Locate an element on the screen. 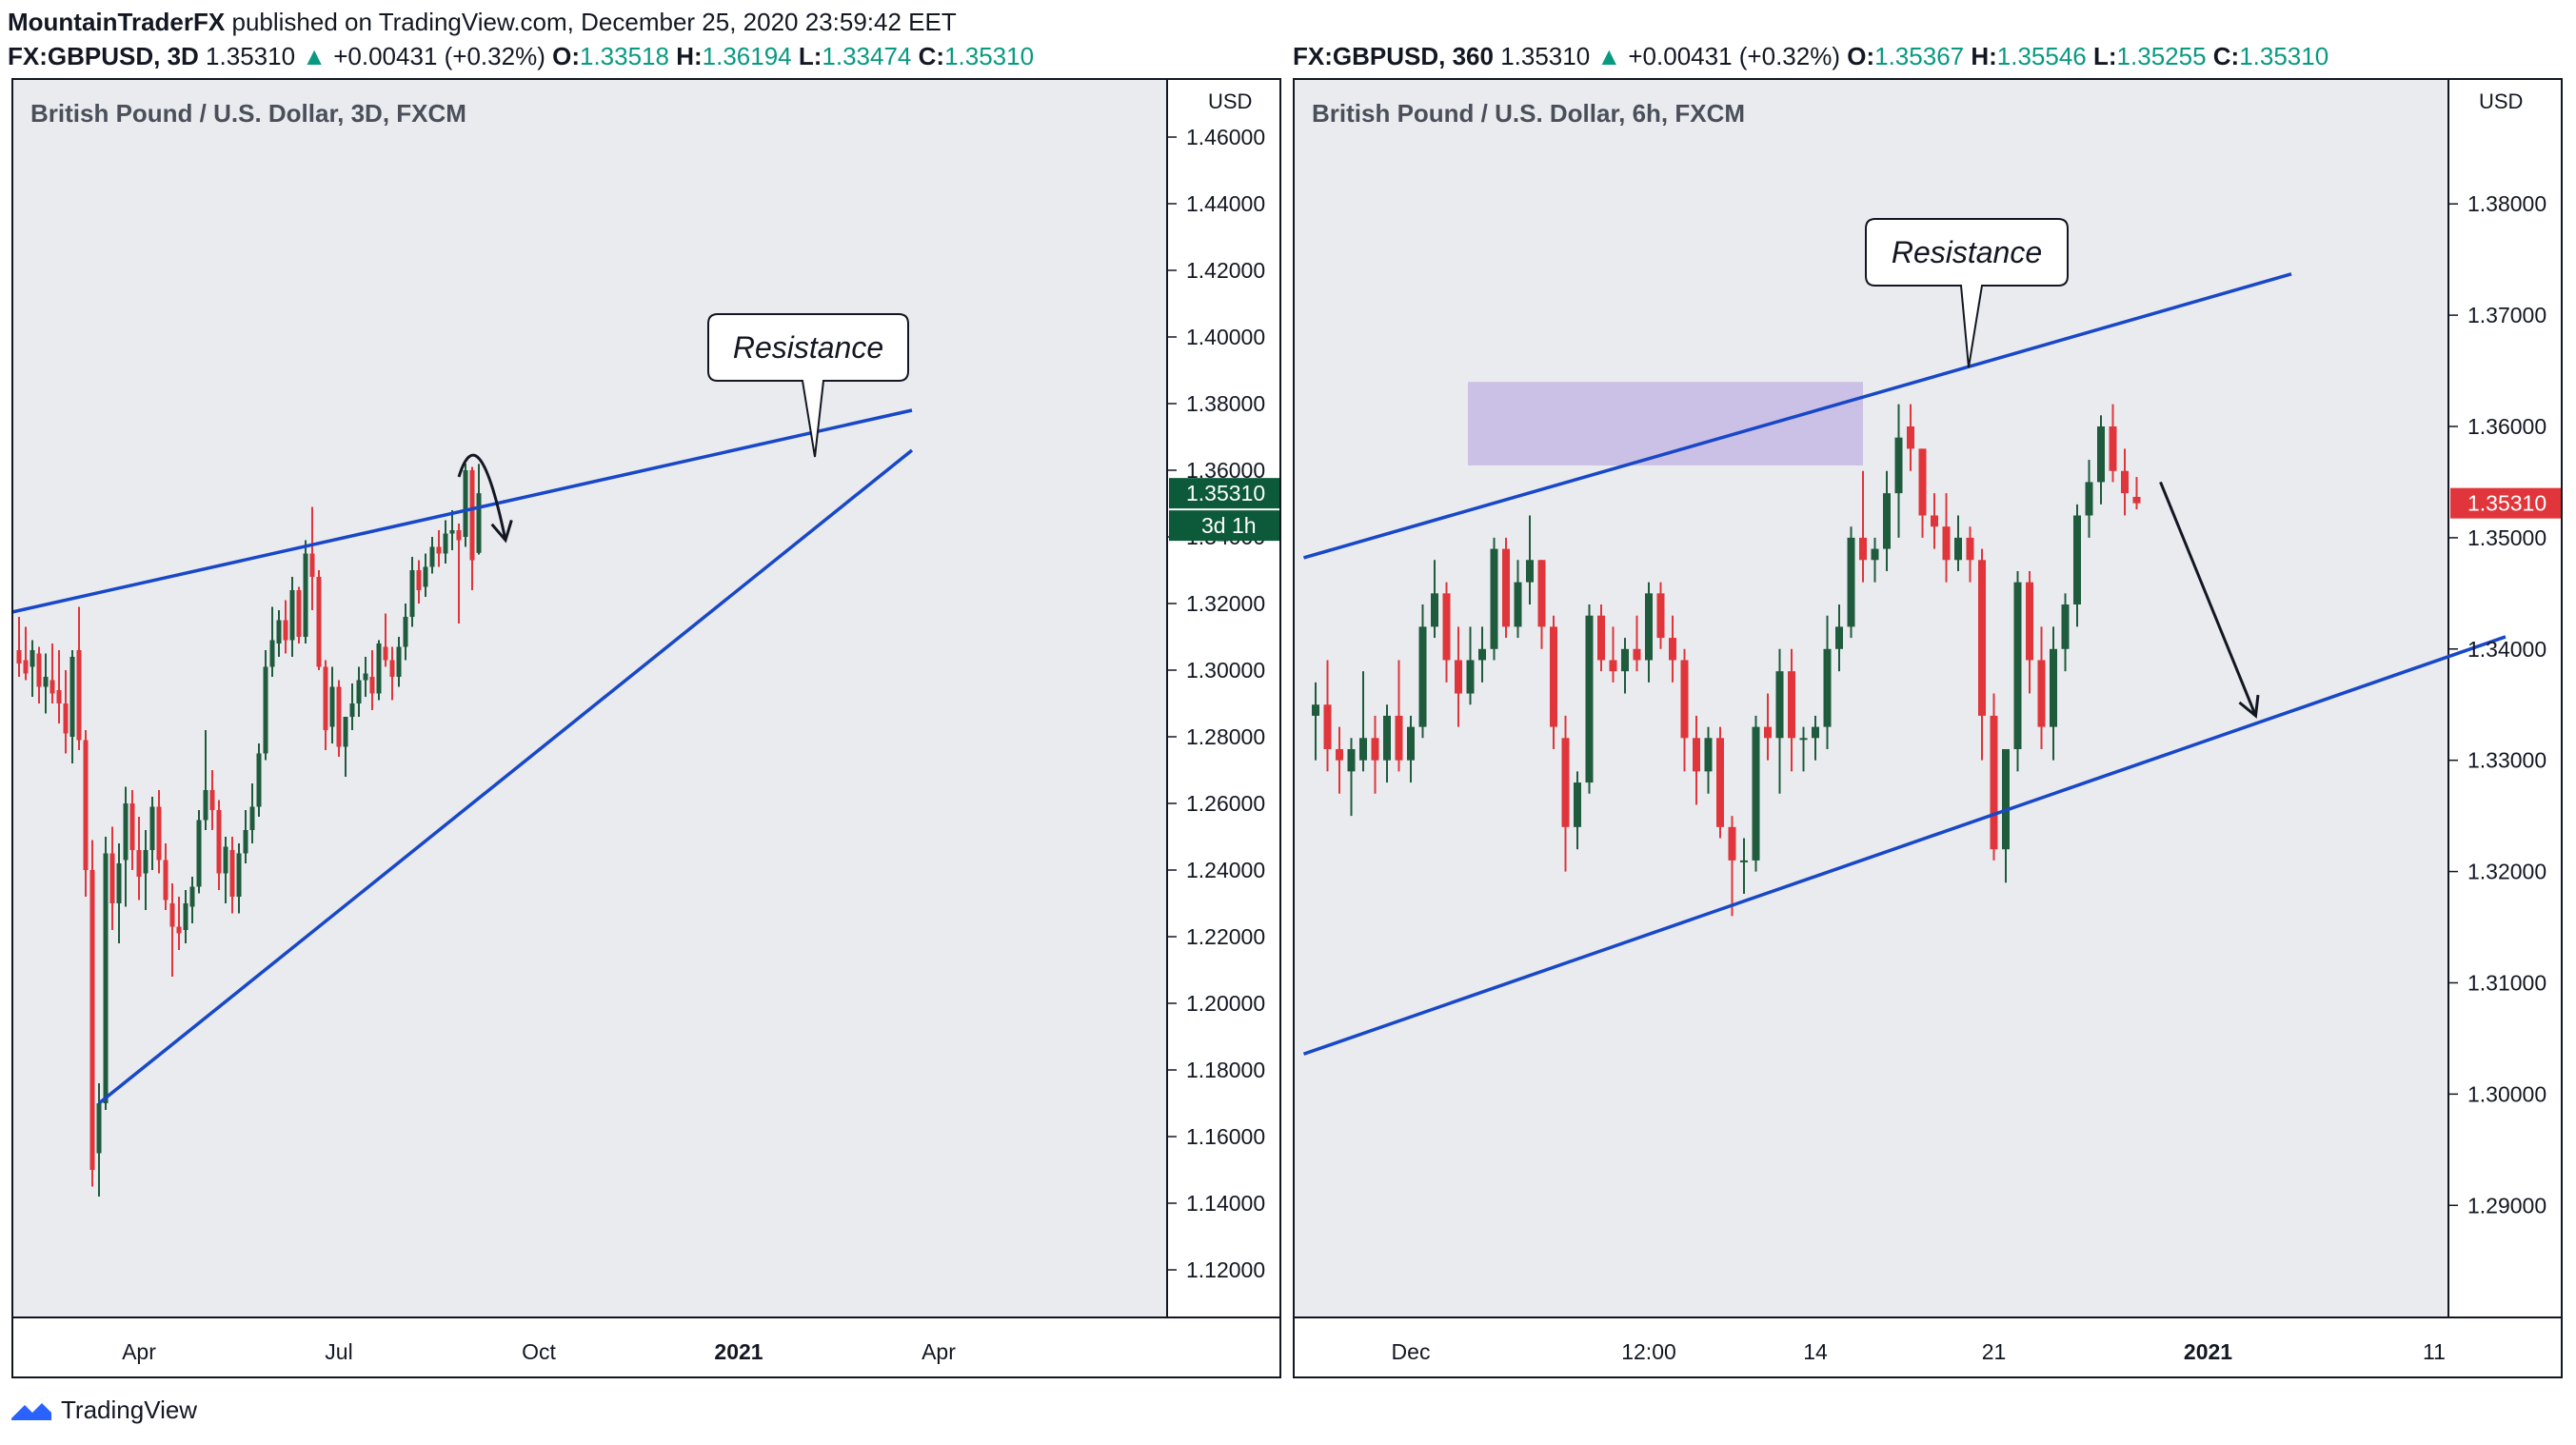 Image resolution: width=2576 pixels, height=1445 pixels. left-price: 1.35310 is located at coordinates (251, 56).